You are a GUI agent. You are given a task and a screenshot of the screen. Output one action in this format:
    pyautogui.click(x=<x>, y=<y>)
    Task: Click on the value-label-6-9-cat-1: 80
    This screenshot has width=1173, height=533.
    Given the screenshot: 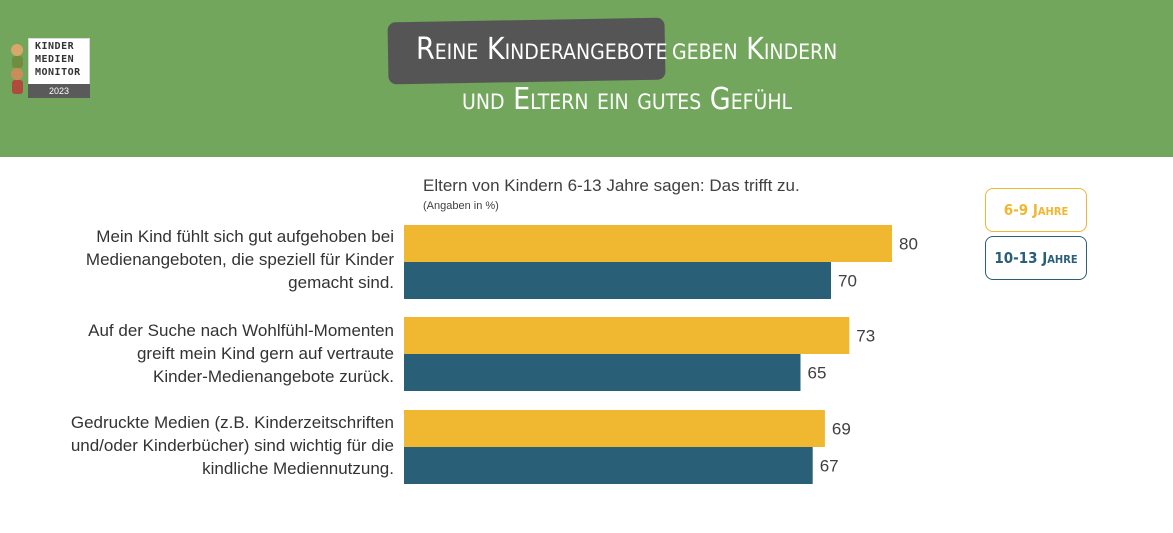 What is the action you would take?
    pyautogui.click(x=908, y=244)
    